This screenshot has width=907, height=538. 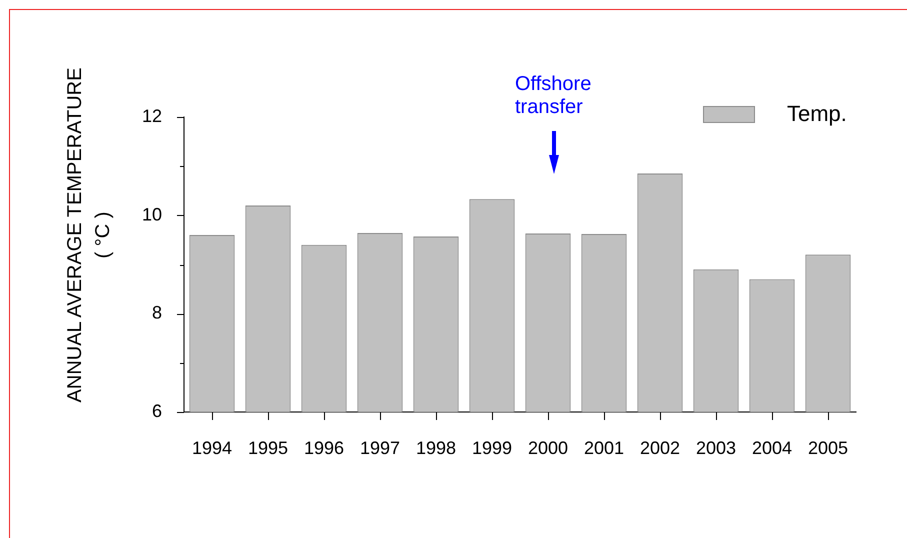 What do you see at coordinates (604, 448) in the screenshot?
I see `x-tick-label: 2001` at bounding box center [604, 448].